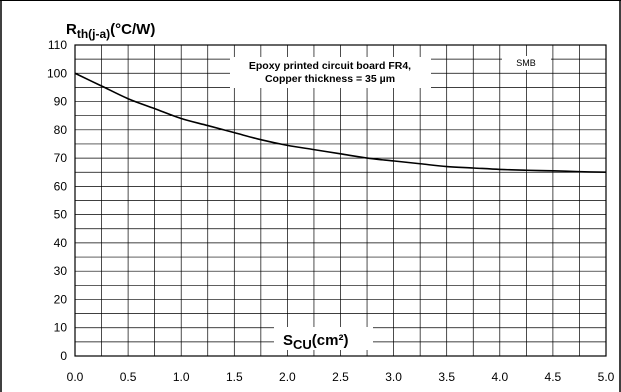  Describe the element at coordinates (234, 377) in the screenshot. I see `x-tick-label: 1.5` at that location.